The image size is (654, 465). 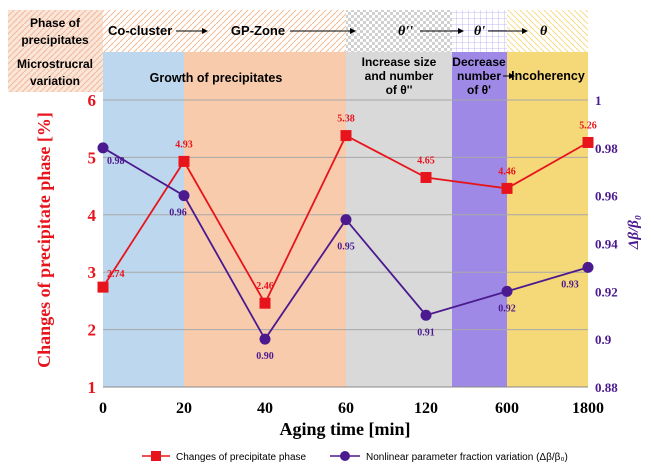 What do you see at coordinates (634, 232) in the screenshot?
I see `y-axis-title-right: Δβ/β₀` at bounding box center [634, 232].